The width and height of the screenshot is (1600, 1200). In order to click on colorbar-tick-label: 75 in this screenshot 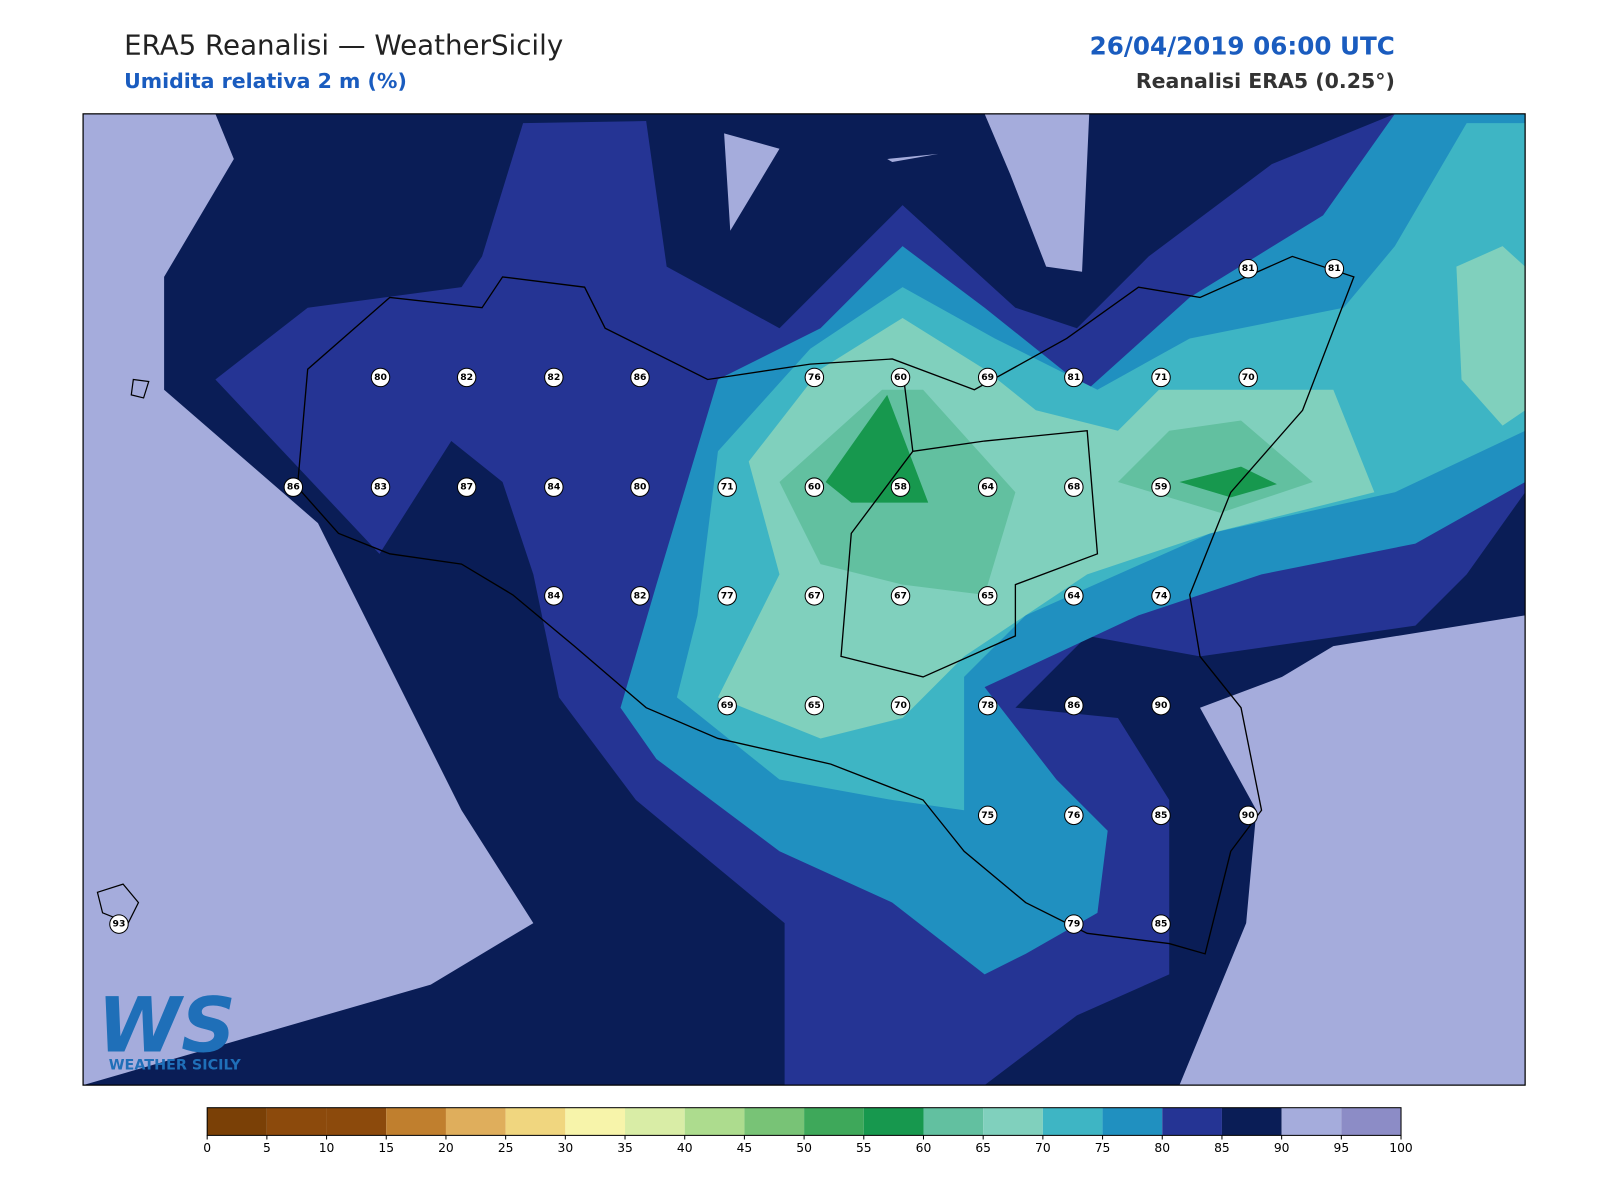, I will do `click(1103, 1148)`.